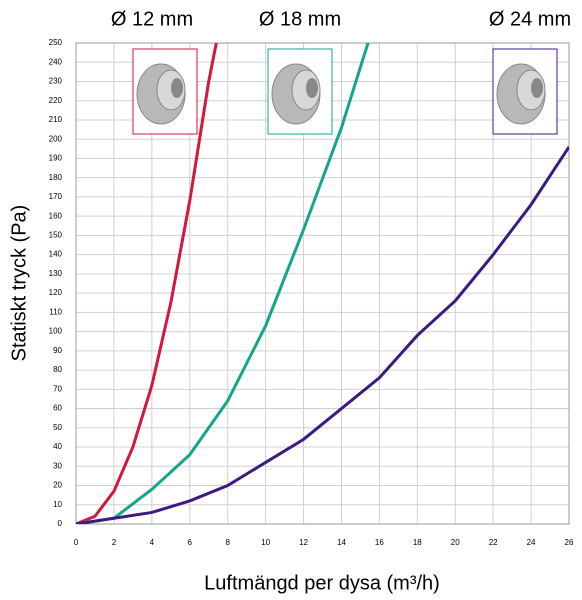 The image size is (582, 600). Describe the element at coordinates (56, 119) in the screenshot. I see `y-tick-label: 210` at that location.